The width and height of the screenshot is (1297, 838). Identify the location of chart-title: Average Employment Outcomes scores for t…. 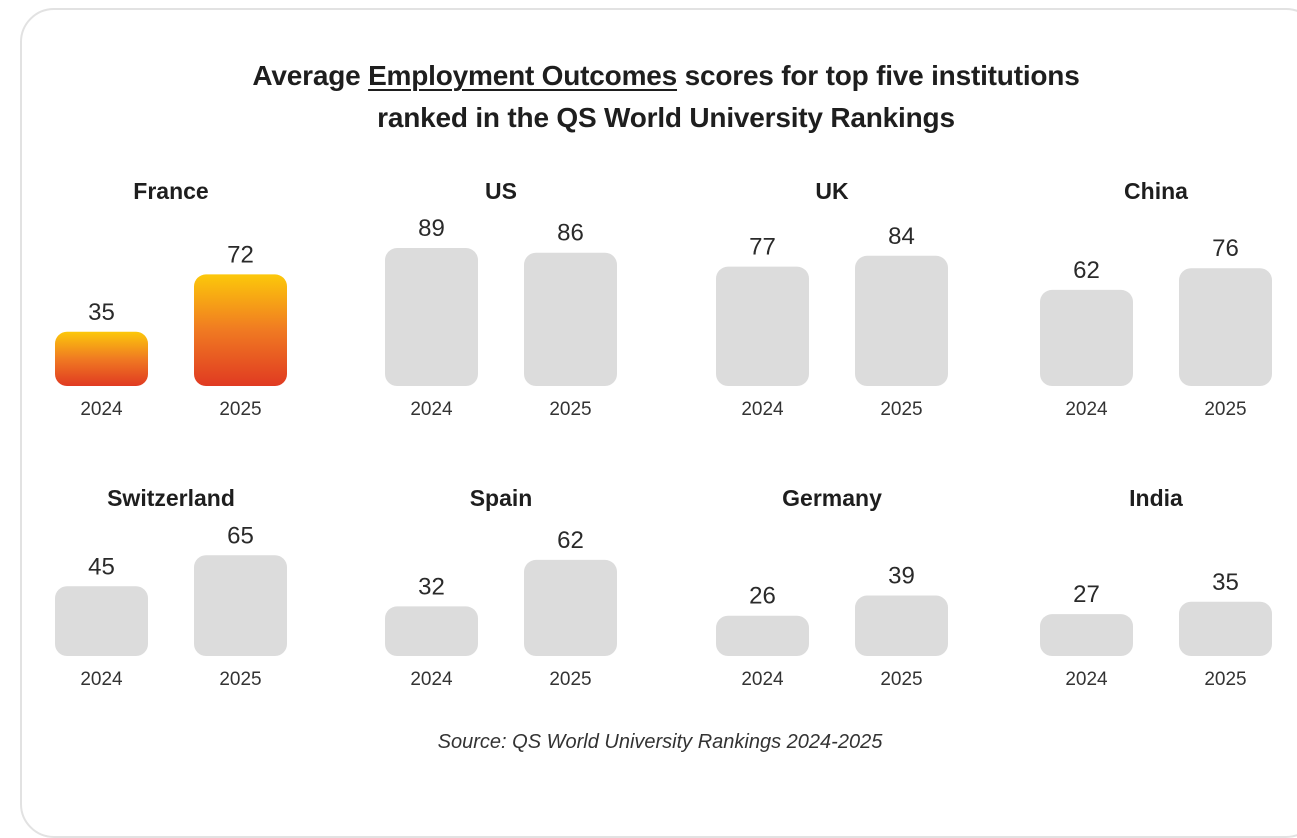
(648, 97).